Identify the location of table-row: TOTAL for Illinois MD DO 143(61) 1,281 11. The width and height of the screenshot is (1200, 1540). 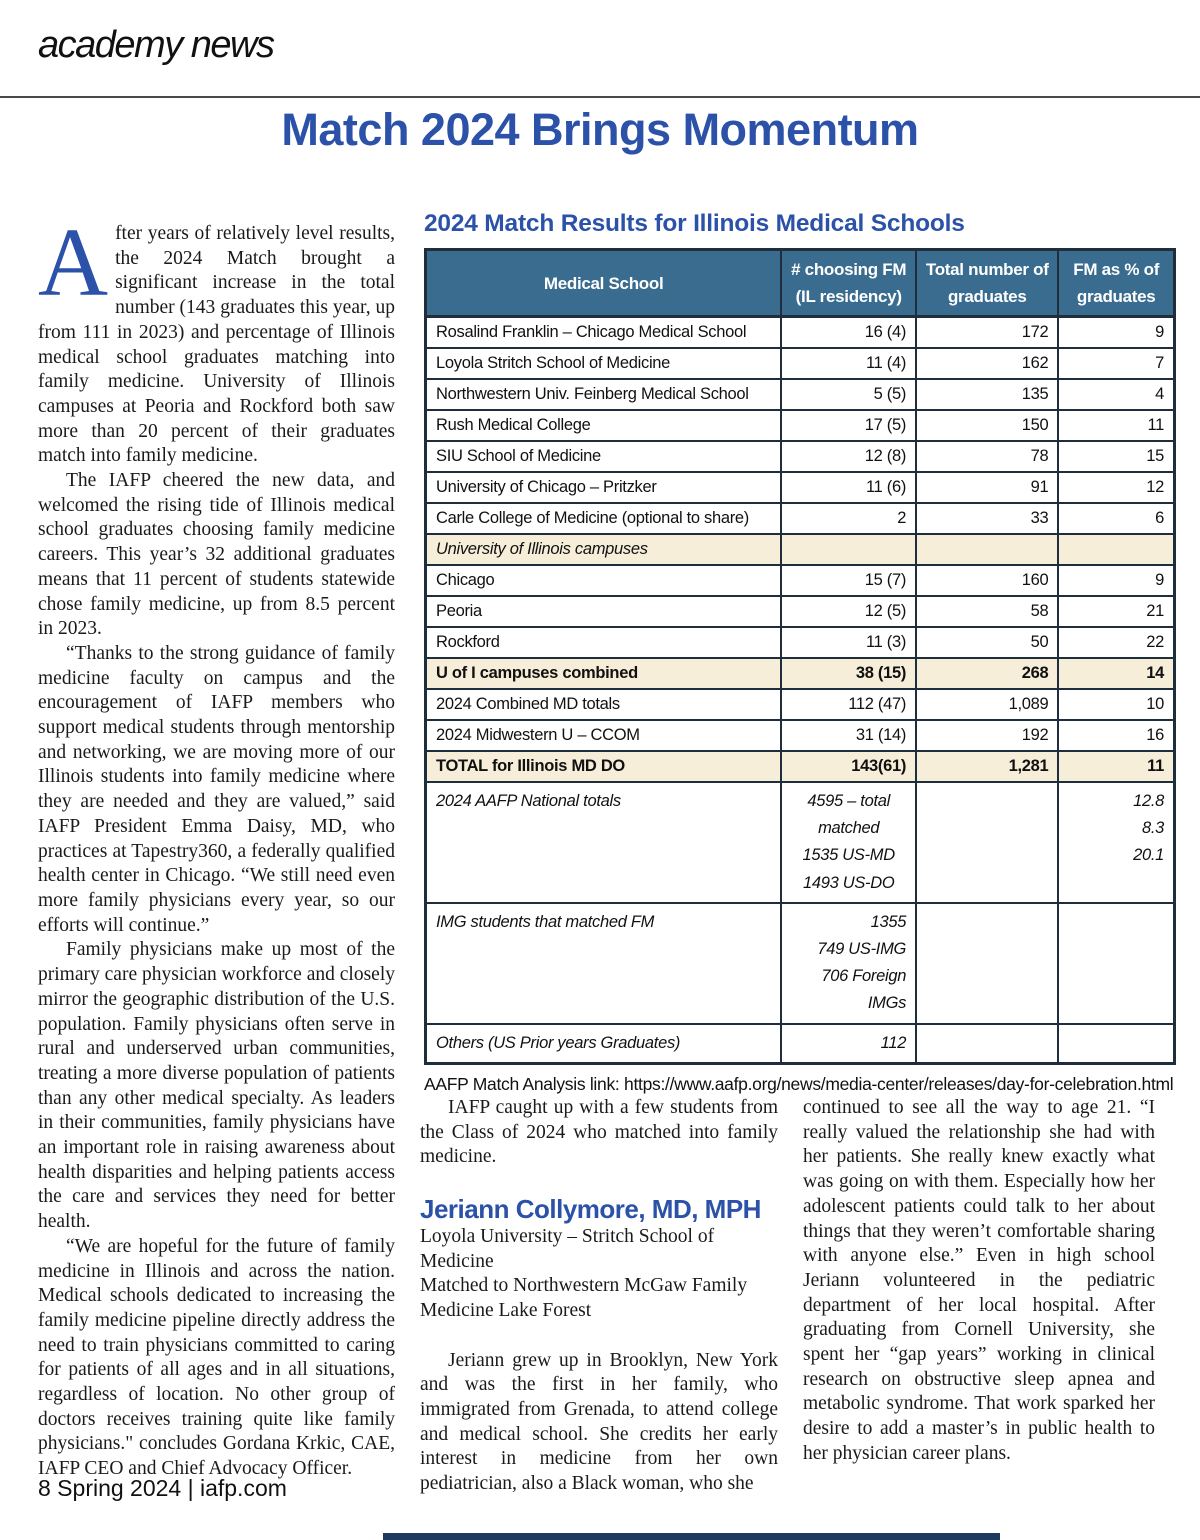
(800, 766).